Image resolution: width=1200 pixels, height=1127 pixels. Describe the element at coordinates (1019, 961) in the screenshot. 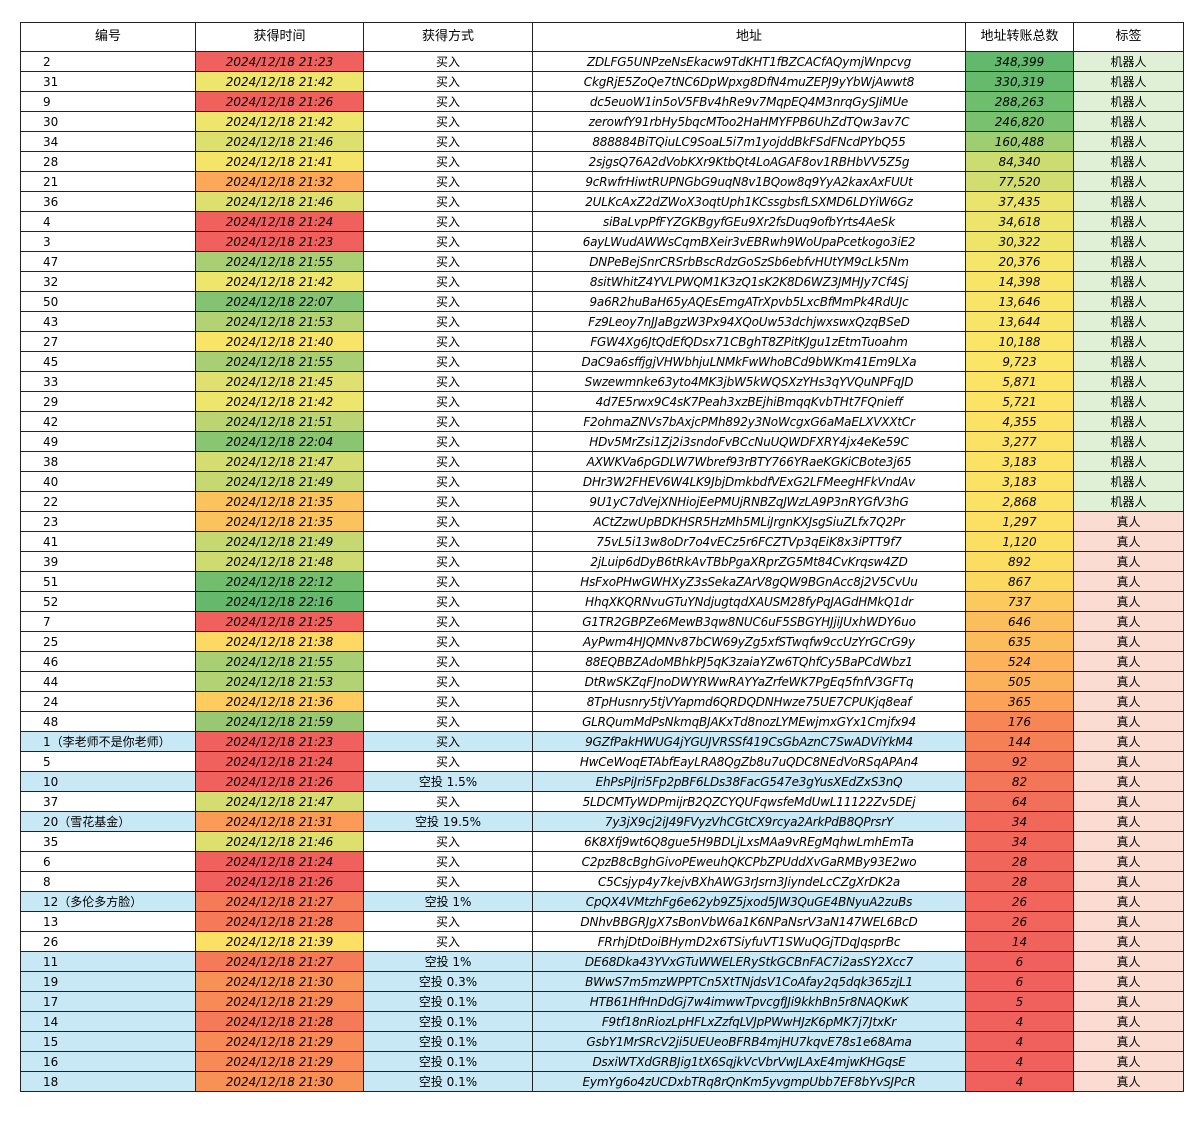

I see `cell-count: 6` at that location.